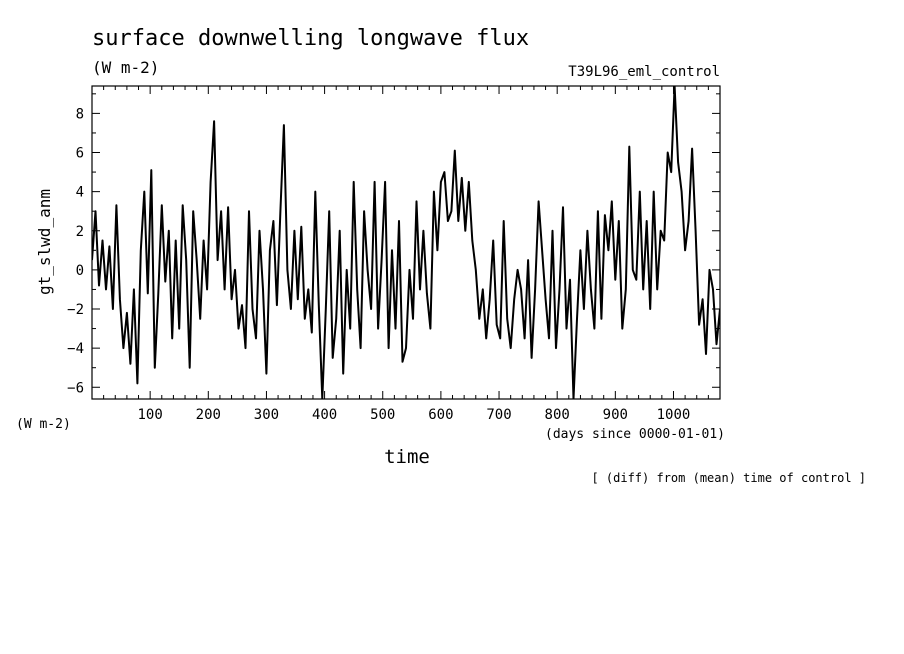 This screenshot has height=654, width=904. What do you see at coordinates (310, 38) in the screenshot?
I see `chart-title: surface downwelling longwave flux` at bounding box center [310, 38].